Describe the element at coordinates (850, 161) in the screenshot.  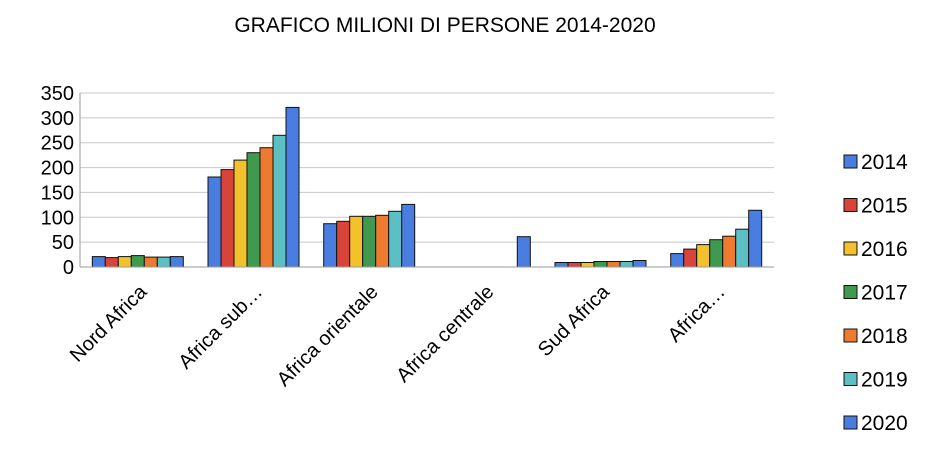
I see `legend-swatch-2014` at that location.